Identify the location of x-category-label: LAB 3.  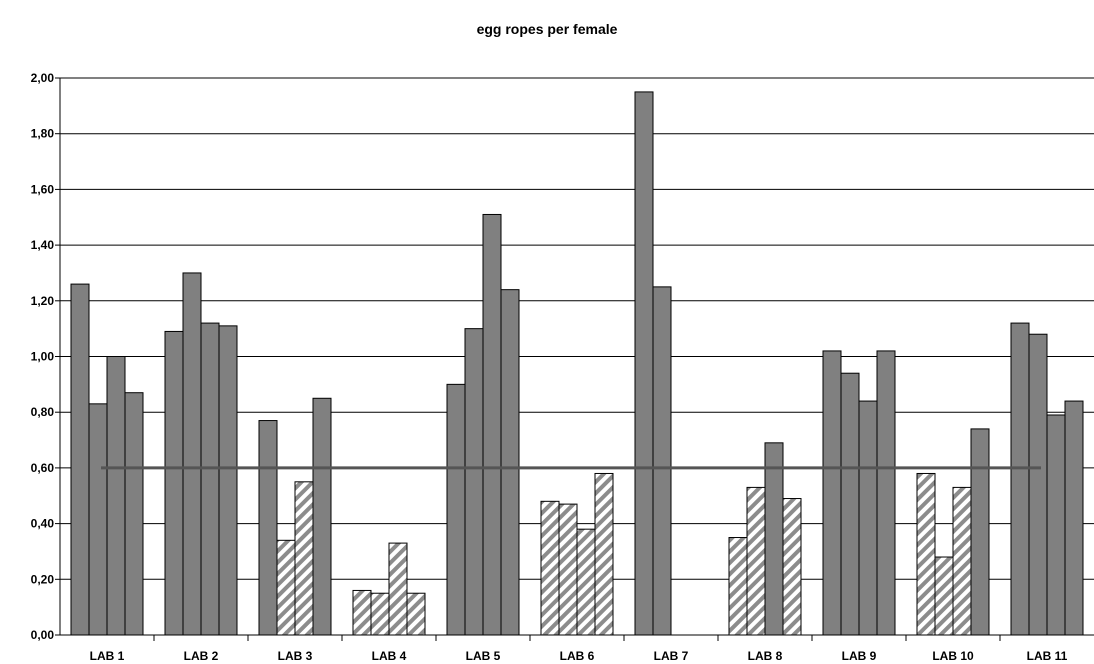
(295, 656).